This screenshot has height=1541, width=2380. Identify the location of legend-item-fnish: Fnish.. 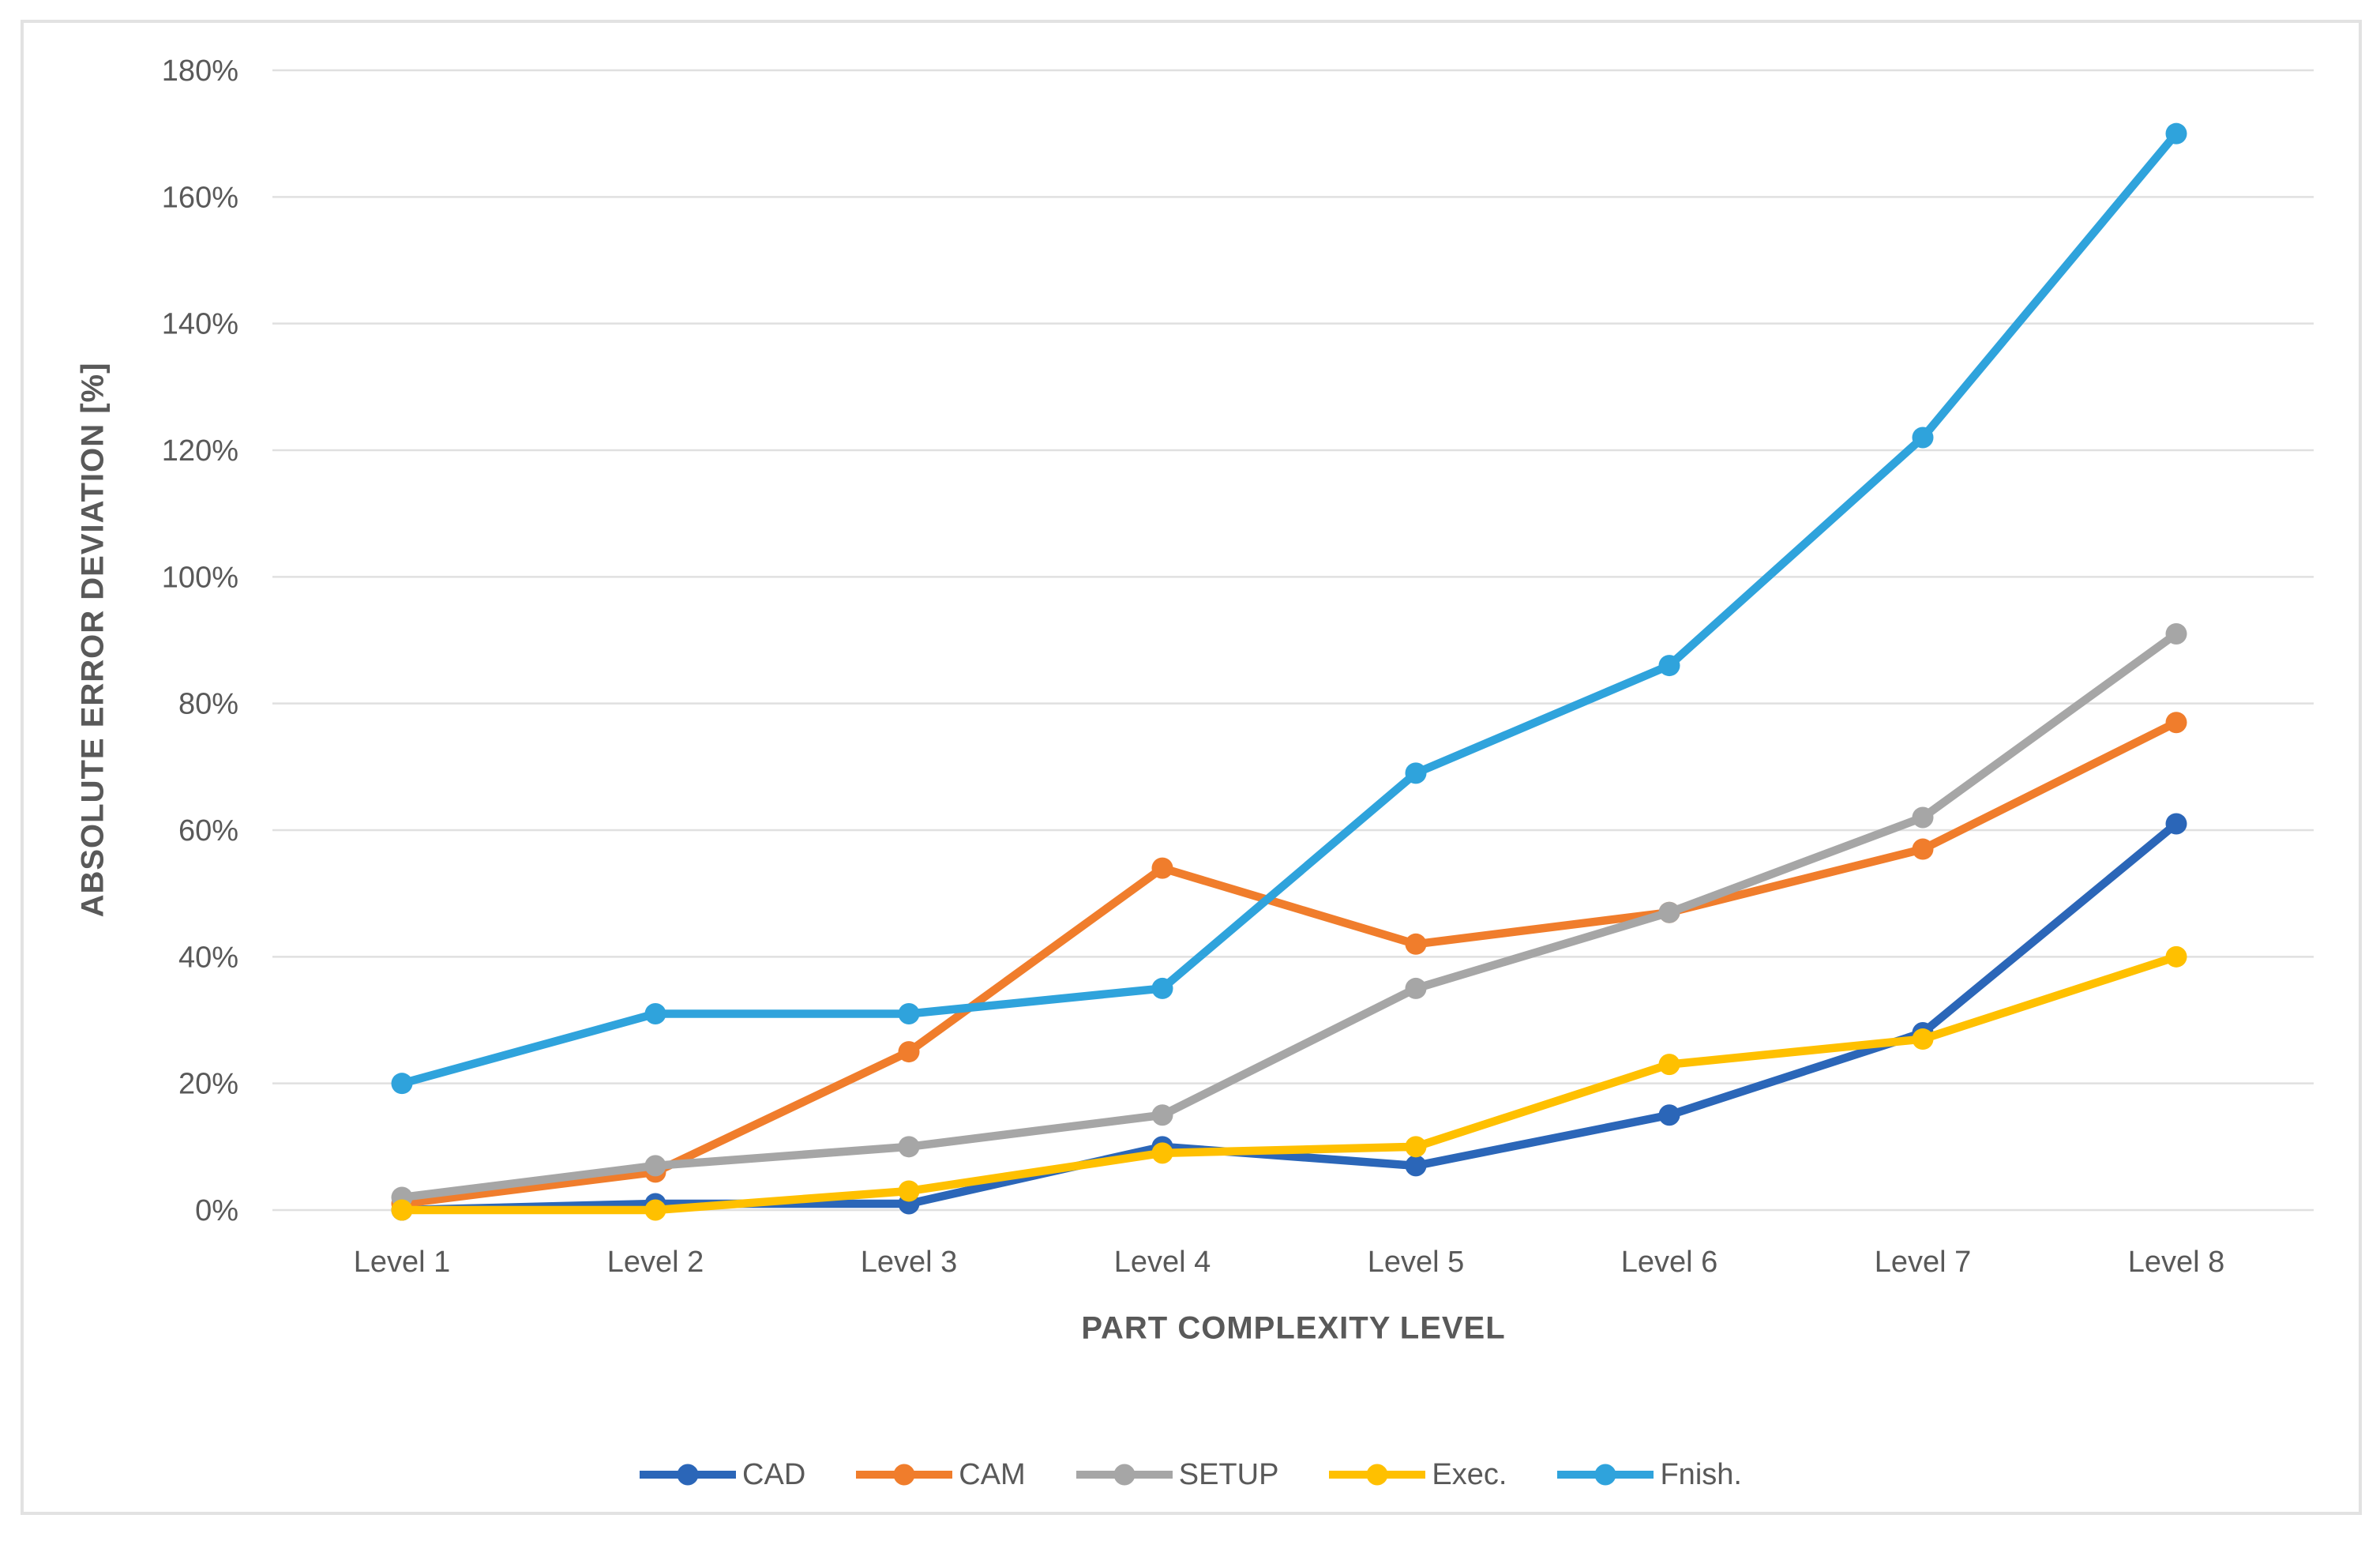
(1649, 1475).